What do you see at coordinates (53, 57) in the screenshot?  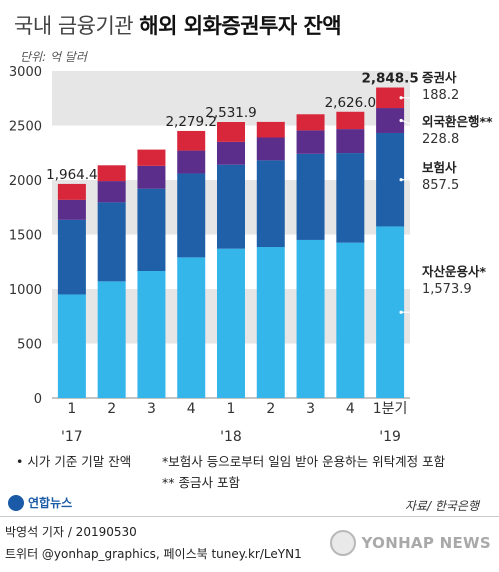 I see `unit-label: 단위: 억 달러` at bounding box center [53, 57].